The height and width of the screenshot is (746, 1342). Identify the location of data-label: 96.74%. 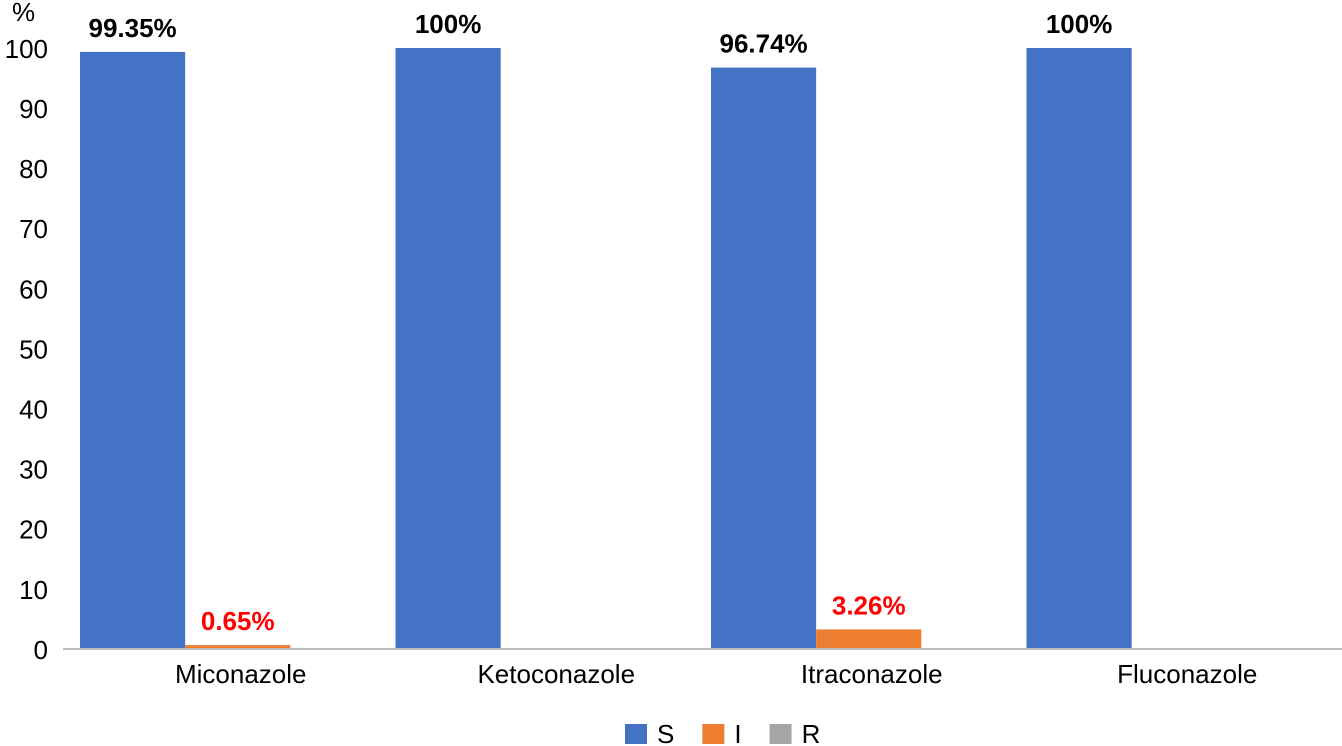
(763, 43).